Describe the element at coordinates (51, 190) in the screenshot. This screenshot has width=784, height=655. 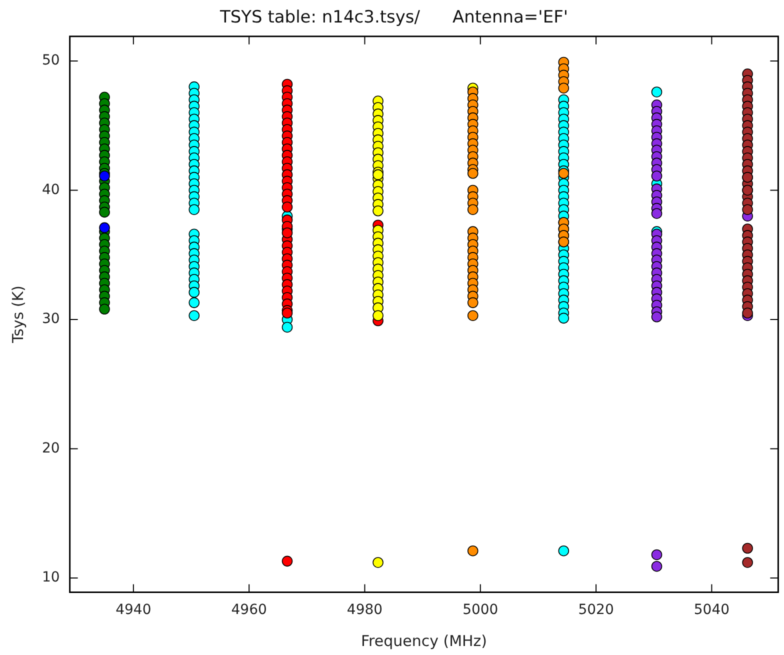
I see `y-tick-label: 40` at that location.